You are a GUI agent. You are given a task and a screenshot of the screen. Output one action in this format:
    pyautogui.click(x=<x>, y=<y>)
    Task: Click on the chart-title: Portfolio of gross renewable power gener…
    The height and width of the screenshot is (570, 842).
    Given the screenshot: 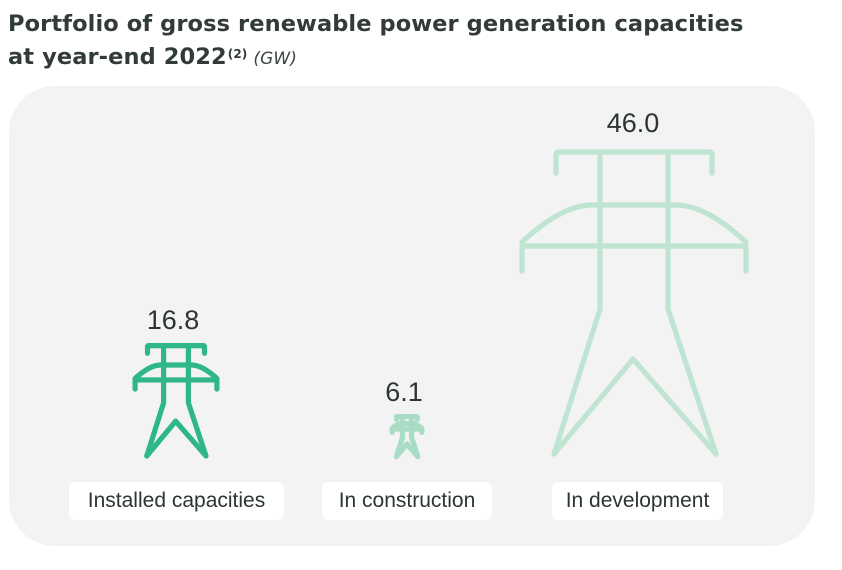 What is the action you would take?
    pyautogui.click(x=375, y=42)
    